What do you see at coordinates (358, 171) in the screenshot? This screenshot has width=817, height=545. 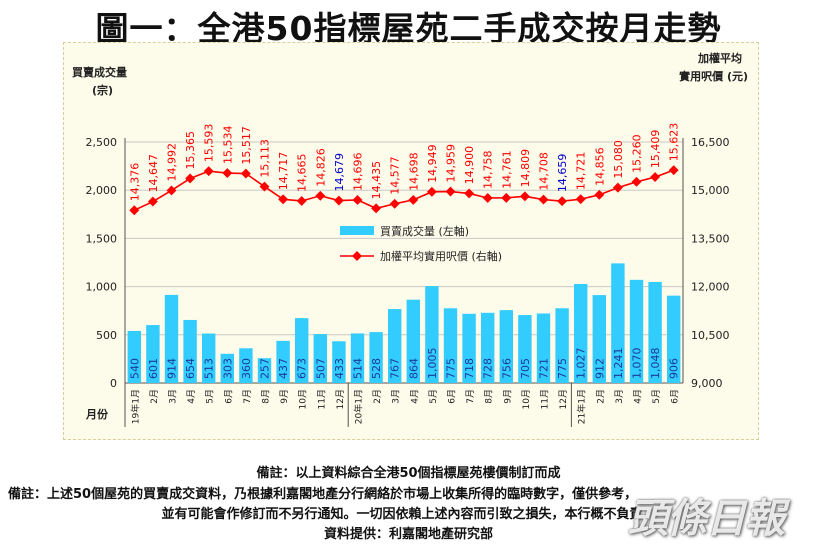 I see `price-value-label: 14,696` at bounding box center [358, 171].